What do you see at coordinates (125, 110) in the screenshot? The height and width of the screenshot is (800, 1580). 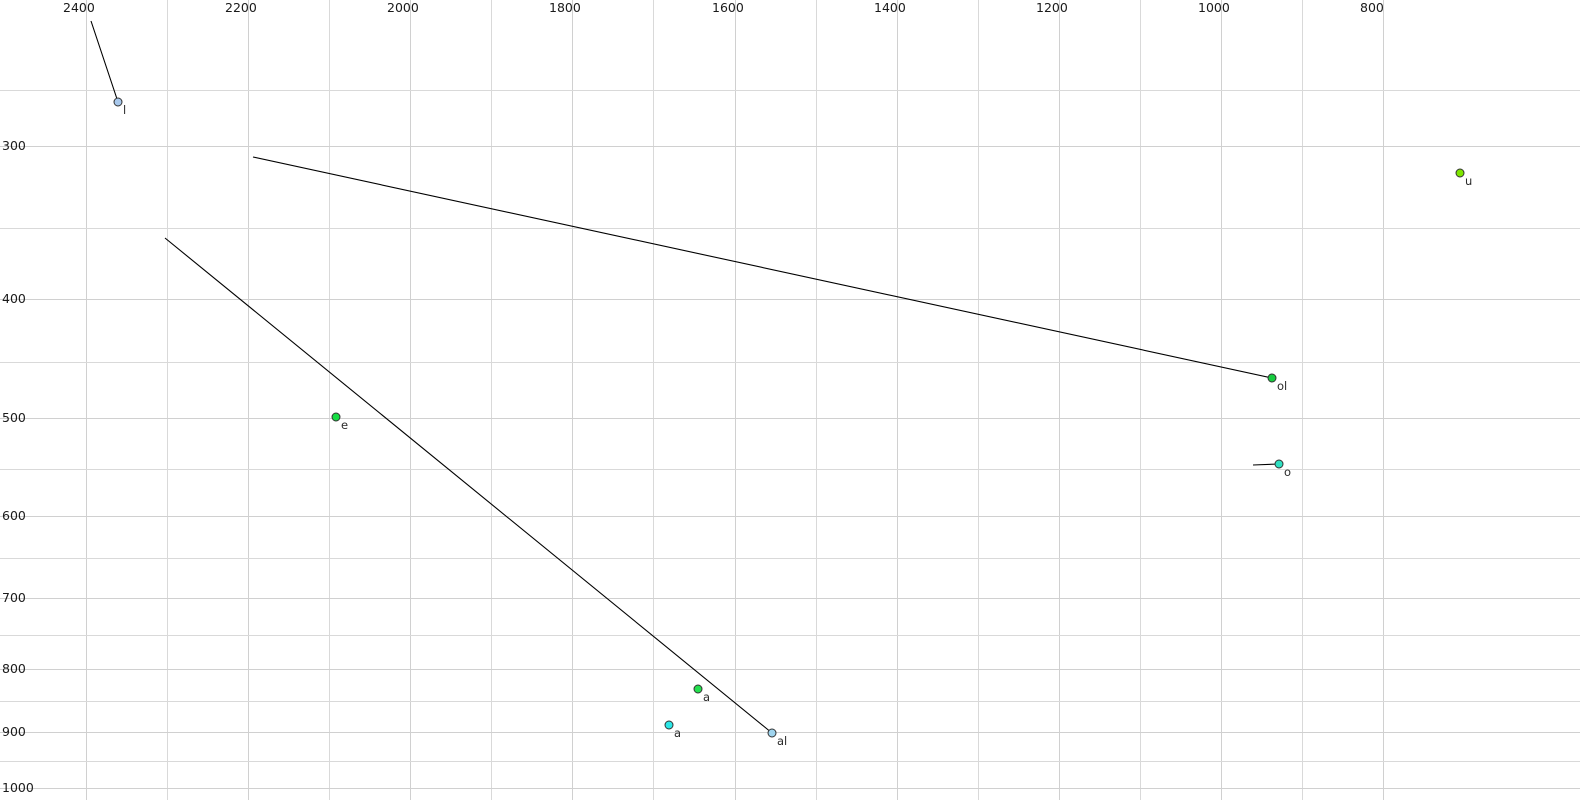 I see `data-point-label-l: l` at bounding box center [125, 110].